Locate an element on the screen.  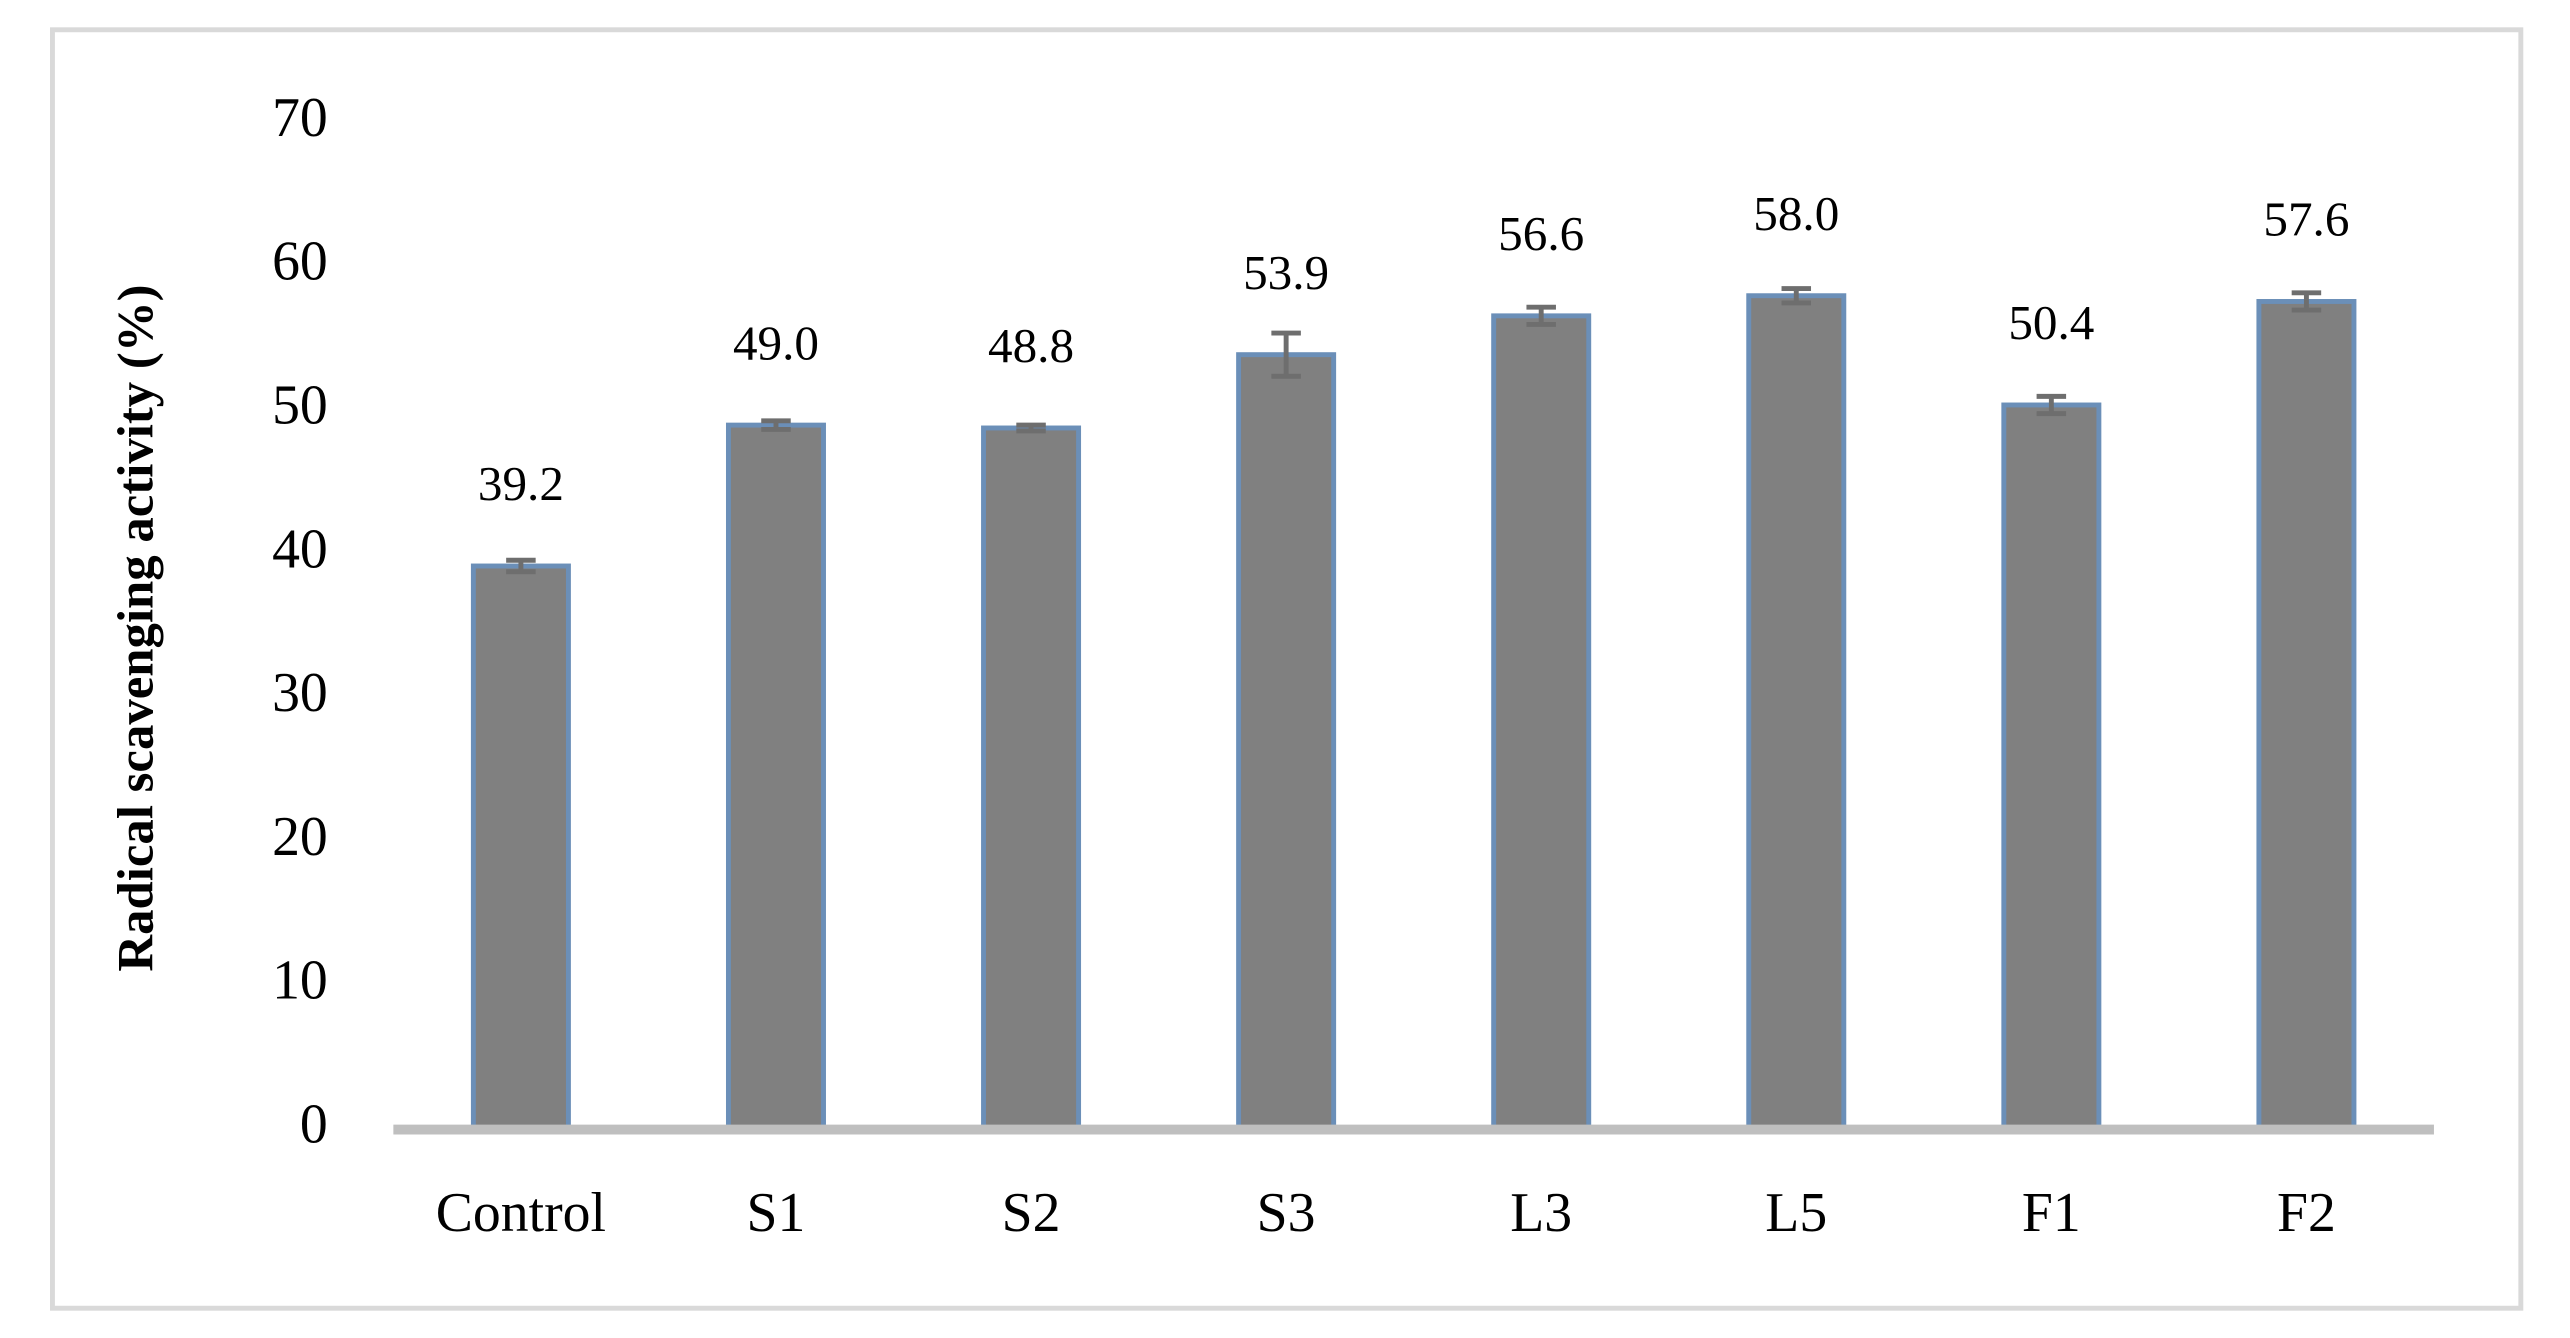
value-label: 53.9 is located at coordinates (1286, 272).